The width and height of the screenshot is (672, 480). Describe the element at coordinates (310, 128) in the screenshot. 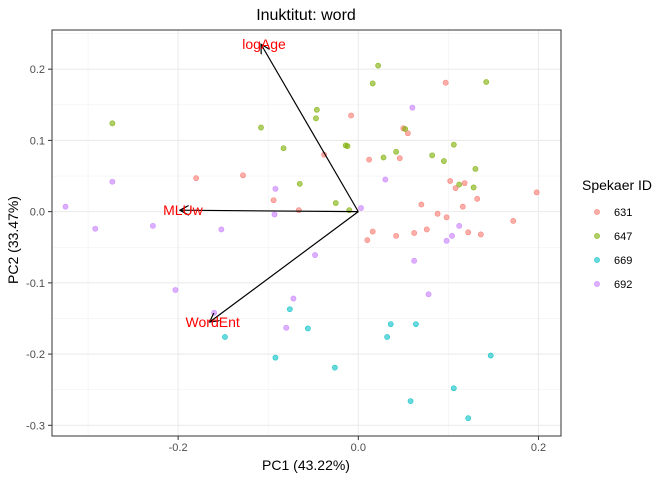

I see `loading-arrow-logage` at that location.